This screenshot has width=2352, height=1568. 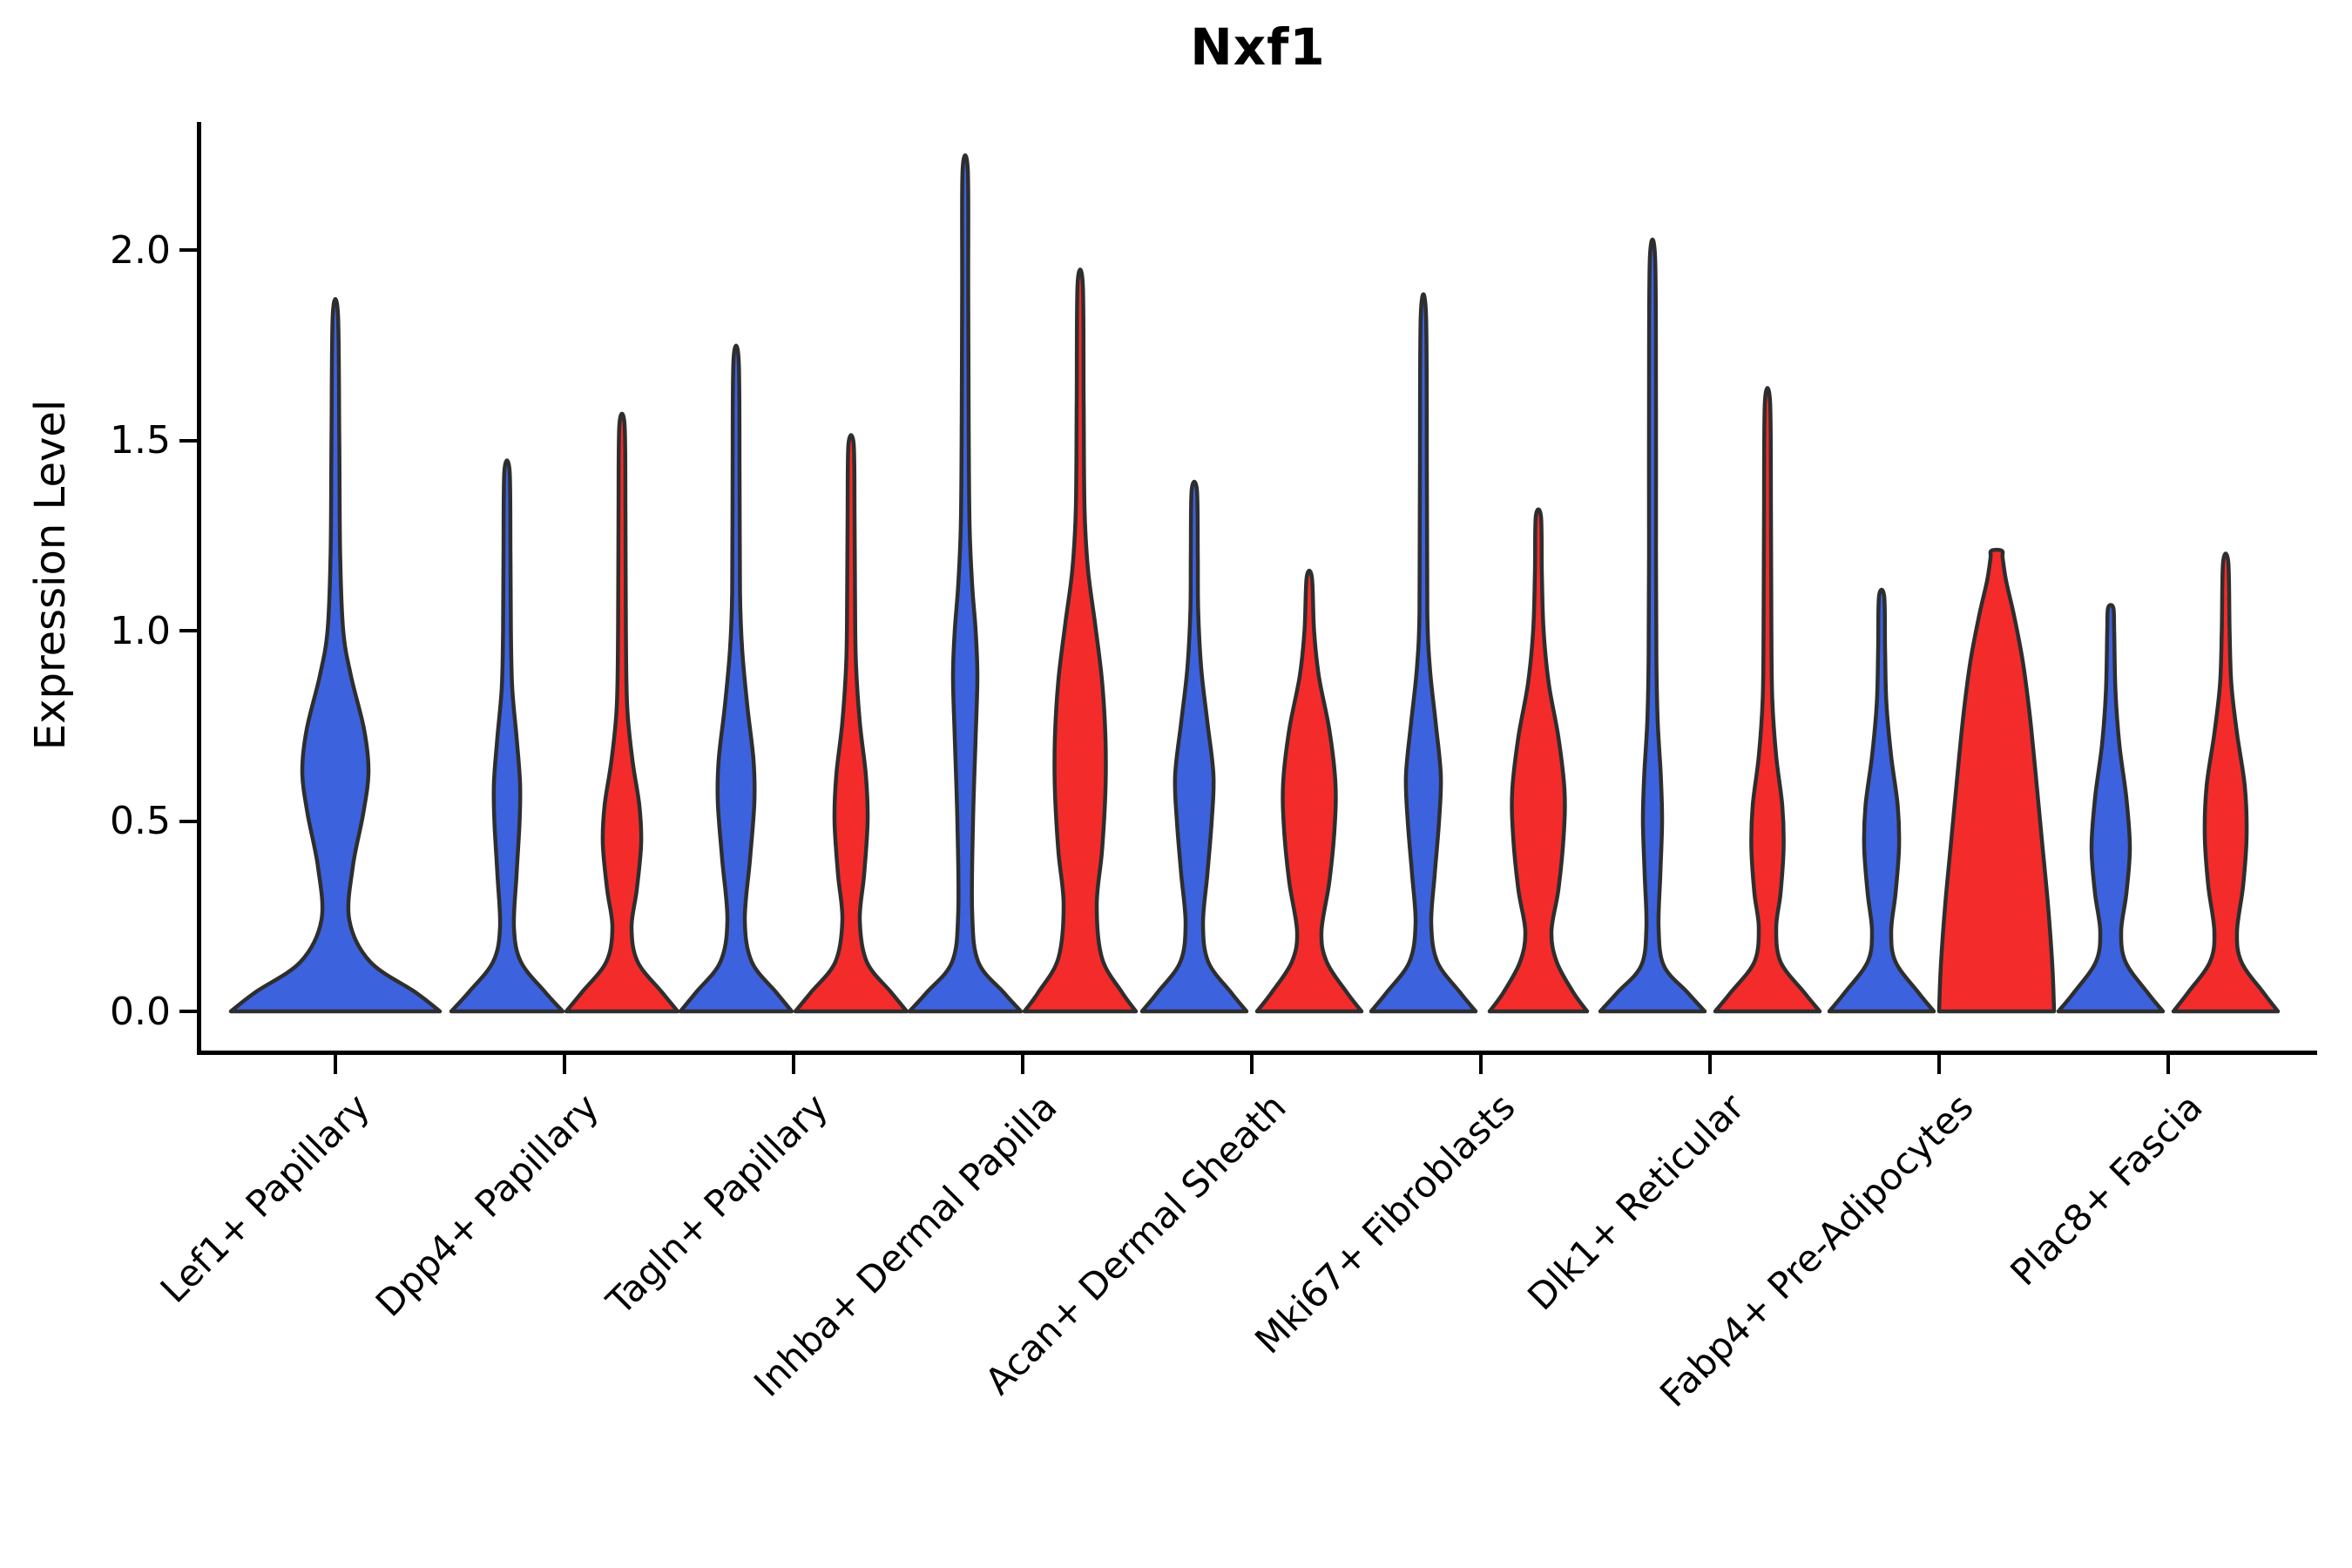 What do you see at coordinates (140, 1012) in the screenshot?
I see `y-tick-label: 0.0` at bounding box center [140, 1012].